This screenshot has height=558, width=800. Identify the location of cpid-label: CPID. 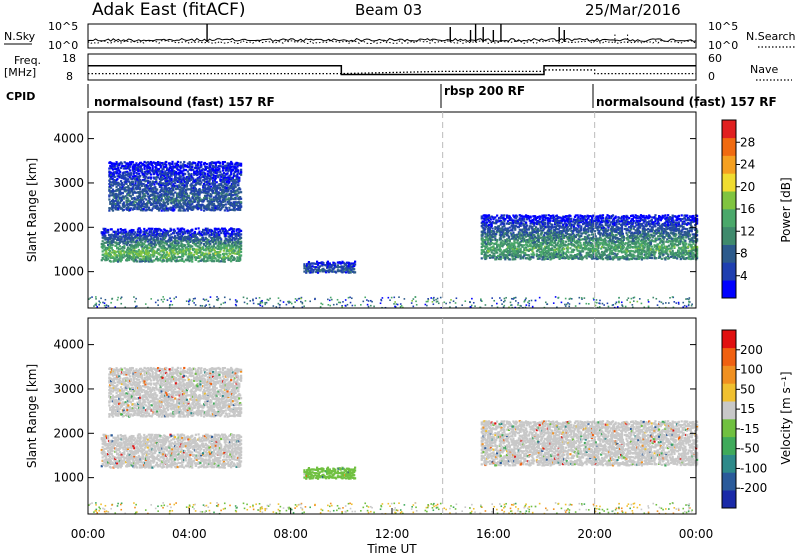
(20, 96).